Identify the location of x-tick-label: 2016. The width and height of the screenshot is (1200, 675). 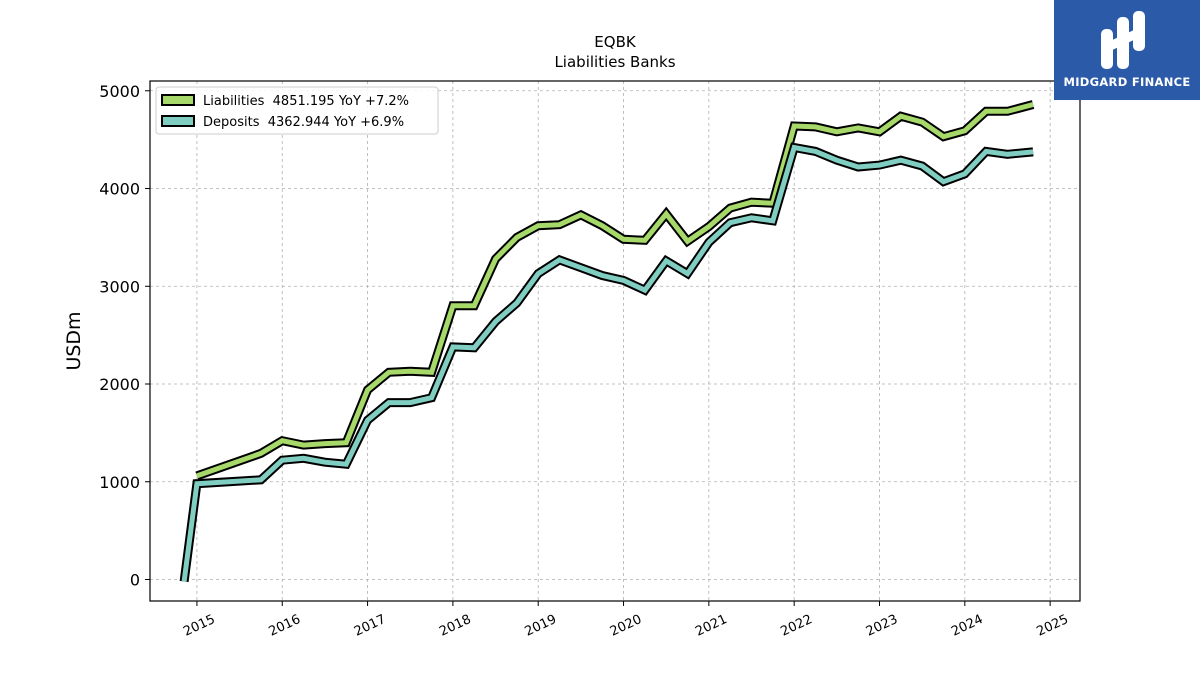
(285, 626).